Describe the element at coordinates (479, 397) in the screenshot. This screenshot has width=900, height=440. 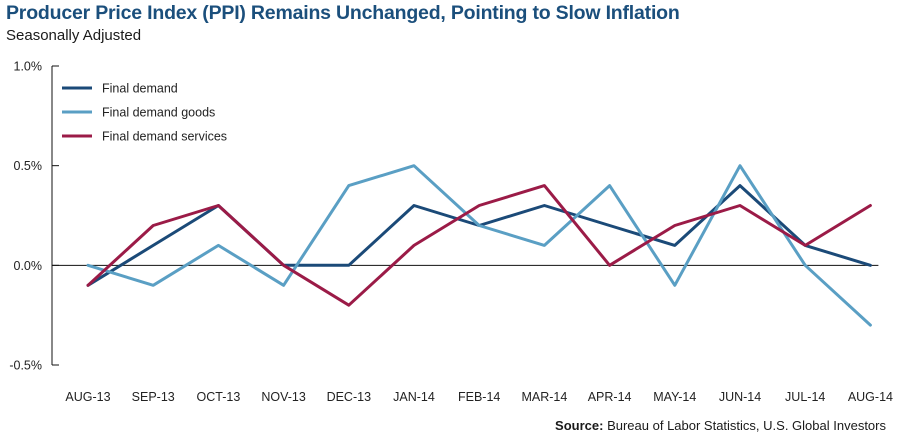
I see `x-tick-label: FEB-14` at that location.